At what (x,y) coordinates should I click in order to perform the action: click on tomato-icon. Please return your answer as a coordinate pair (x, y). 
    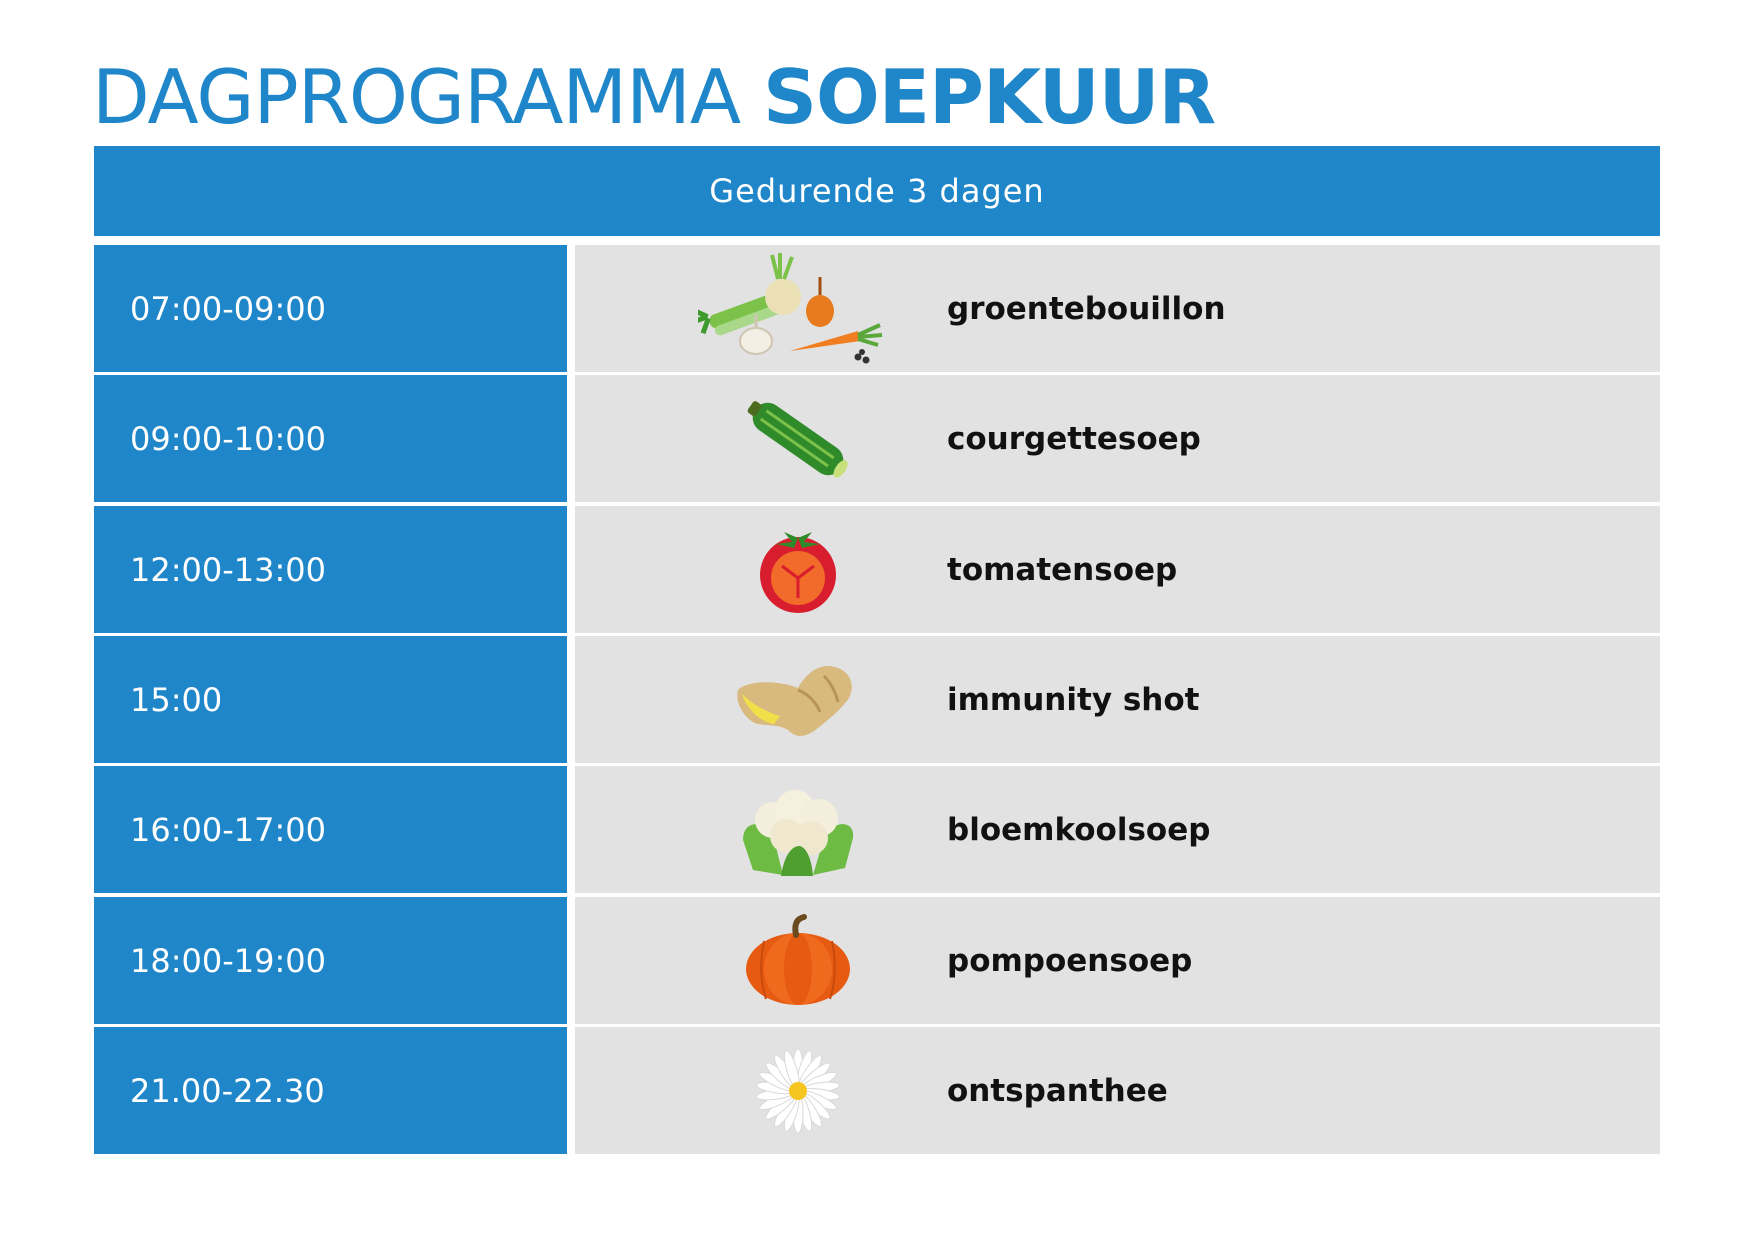
    Looking at the image, I should click on (798, 569).